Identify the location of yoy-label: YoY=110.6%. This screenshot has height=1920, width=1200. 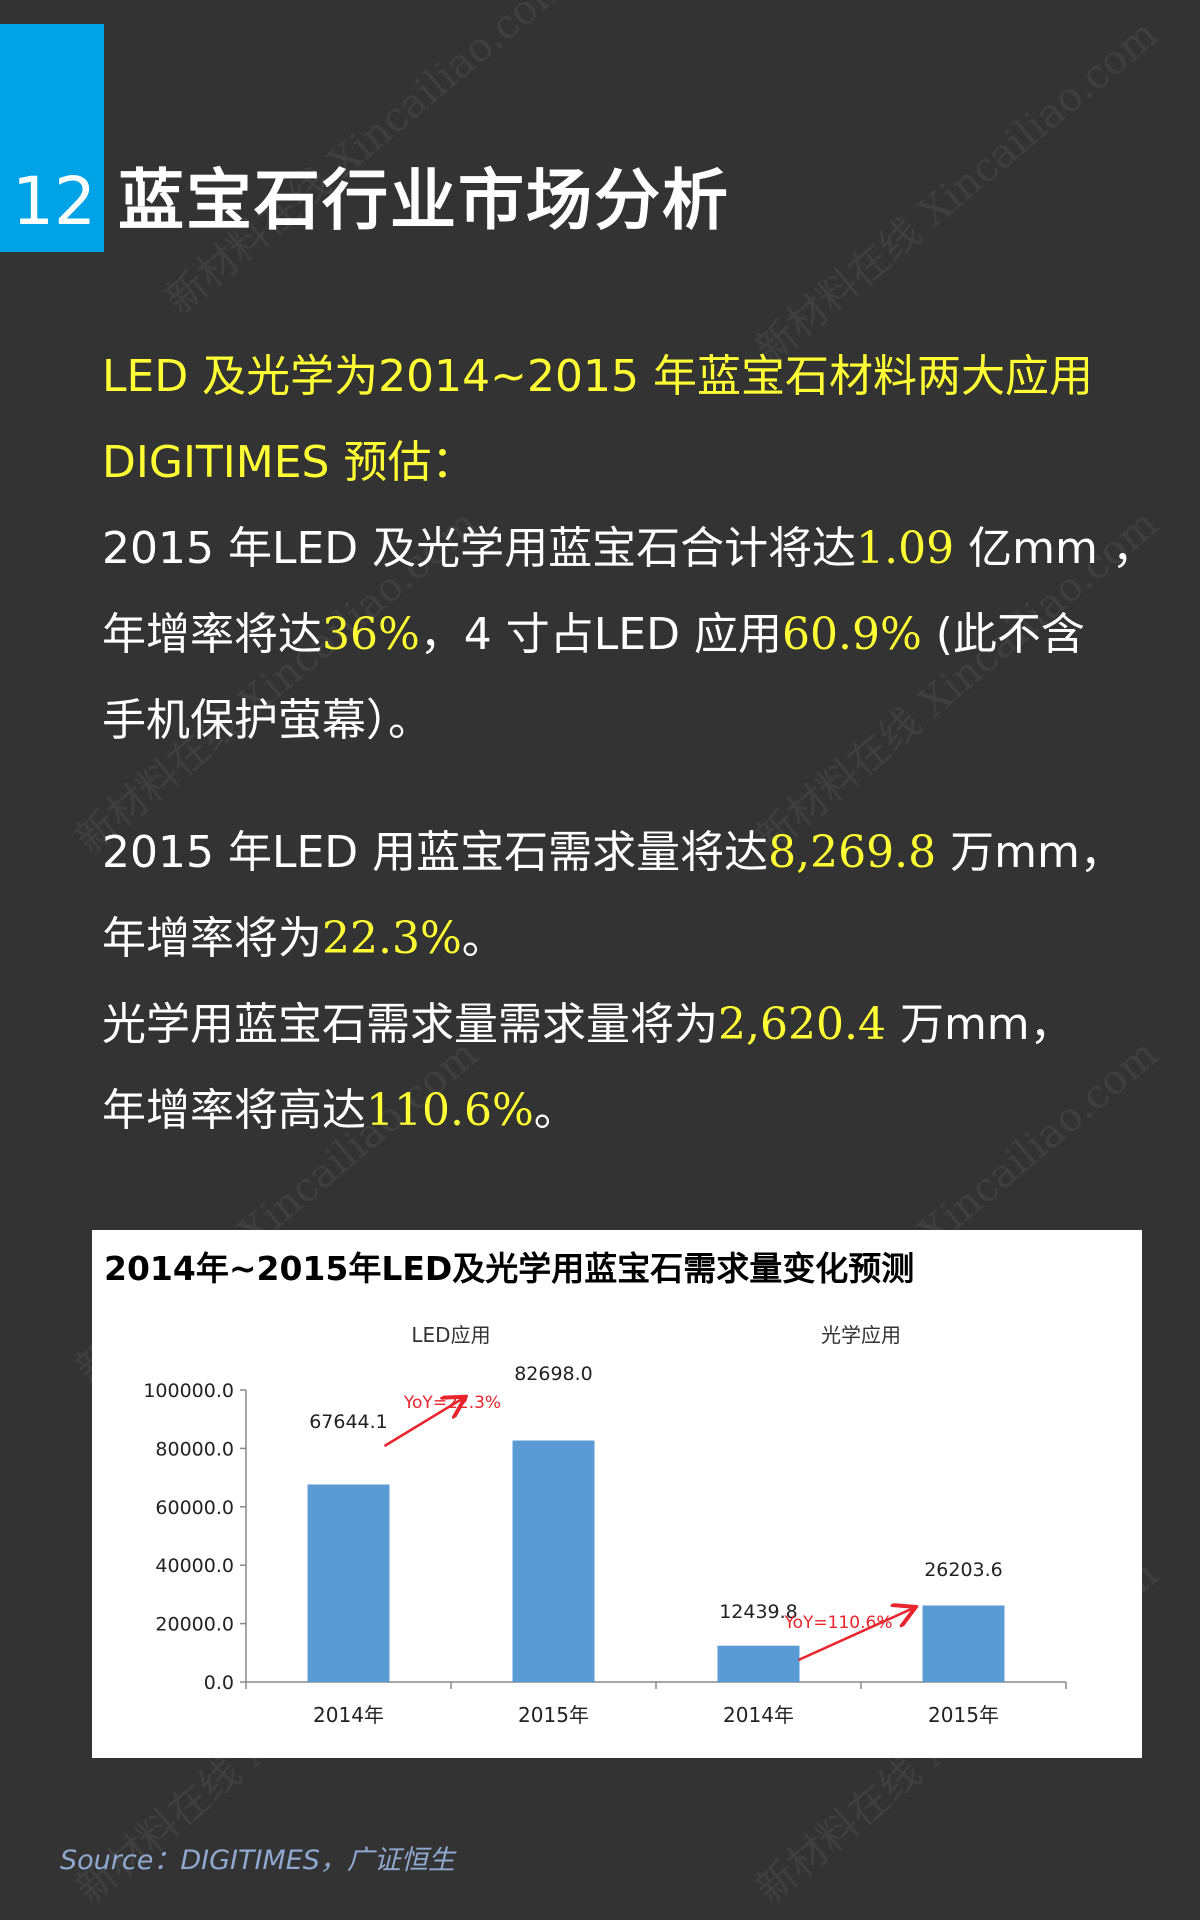
(838, 1623).